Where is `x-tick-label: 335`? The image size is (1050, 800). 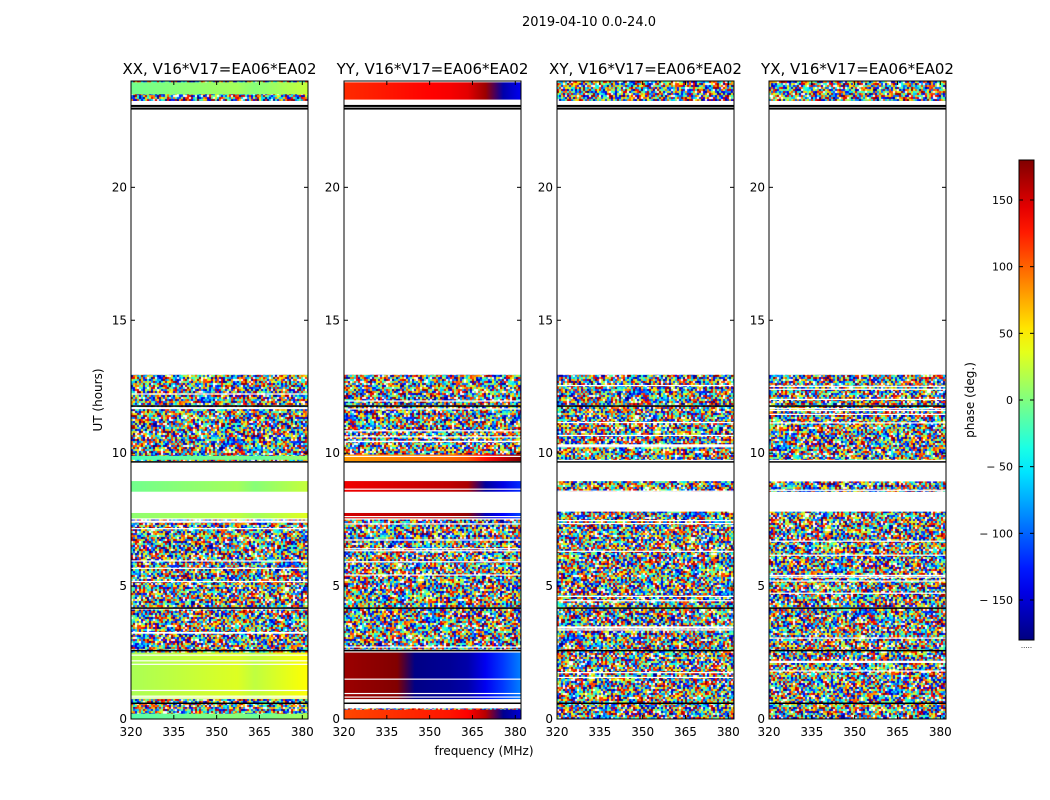
x-tick-label: 335 is located at coordinates (386, 732).